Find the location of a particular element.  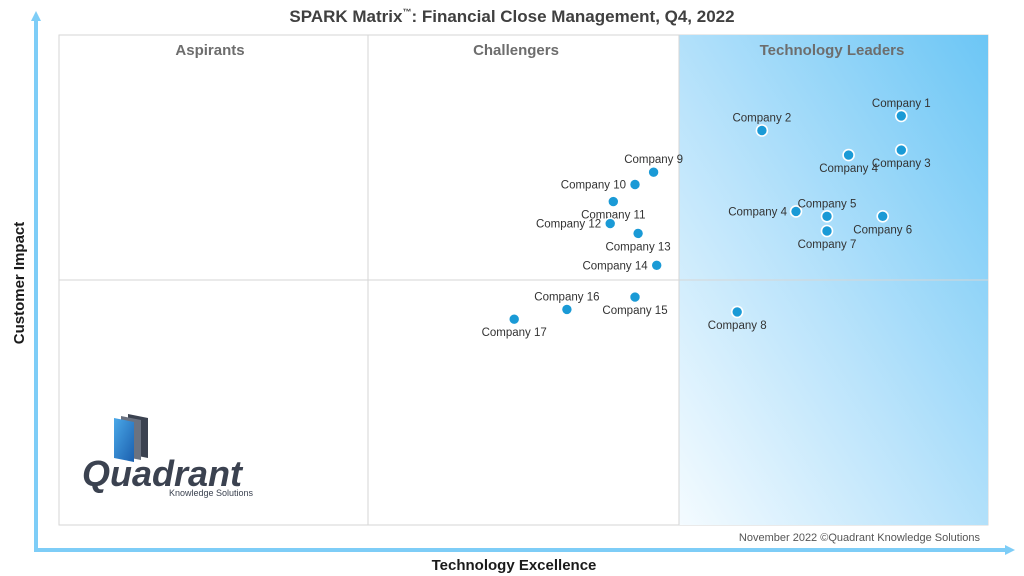

y-axis-title: Customer Impact is located at coordinates (19, 283).